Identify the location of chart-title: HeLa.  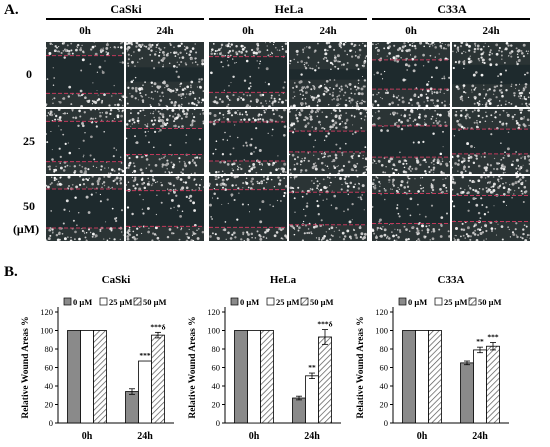
(283, 280).